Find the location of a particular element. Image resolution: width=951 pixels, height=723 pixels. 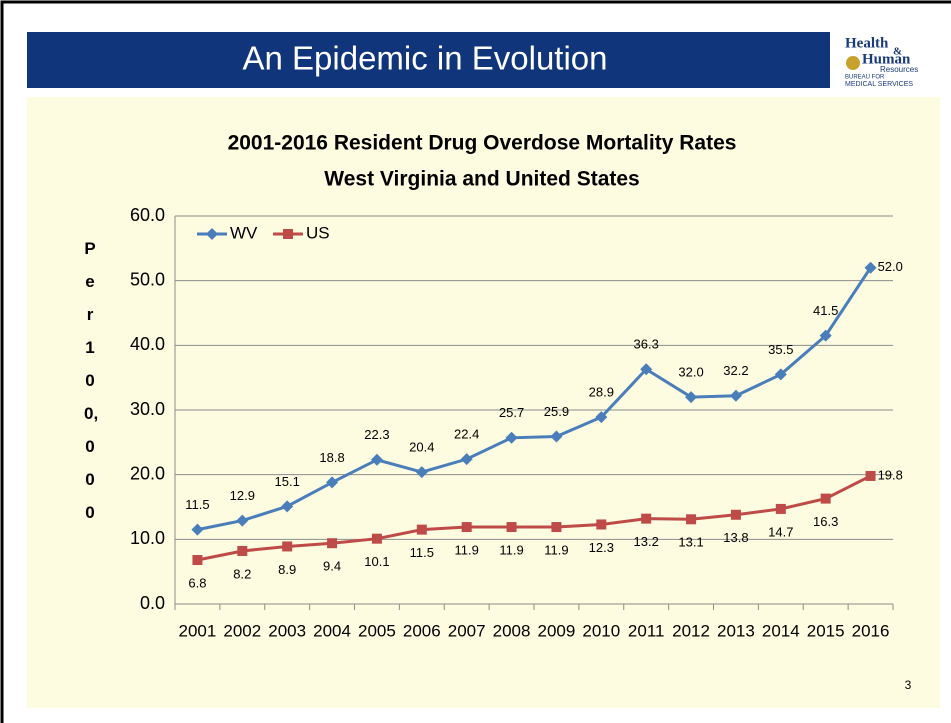

data-label: 15.1 is located at coordinates (287, 481).